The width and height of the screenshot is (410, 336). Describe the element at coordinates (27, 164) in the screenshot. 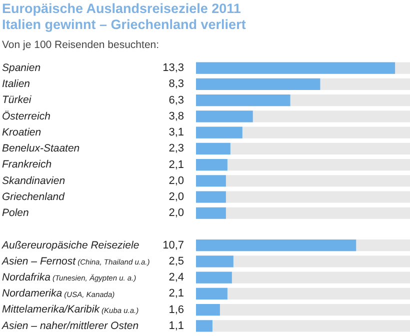

I see `y-tick-label: Frankreich` at that location.